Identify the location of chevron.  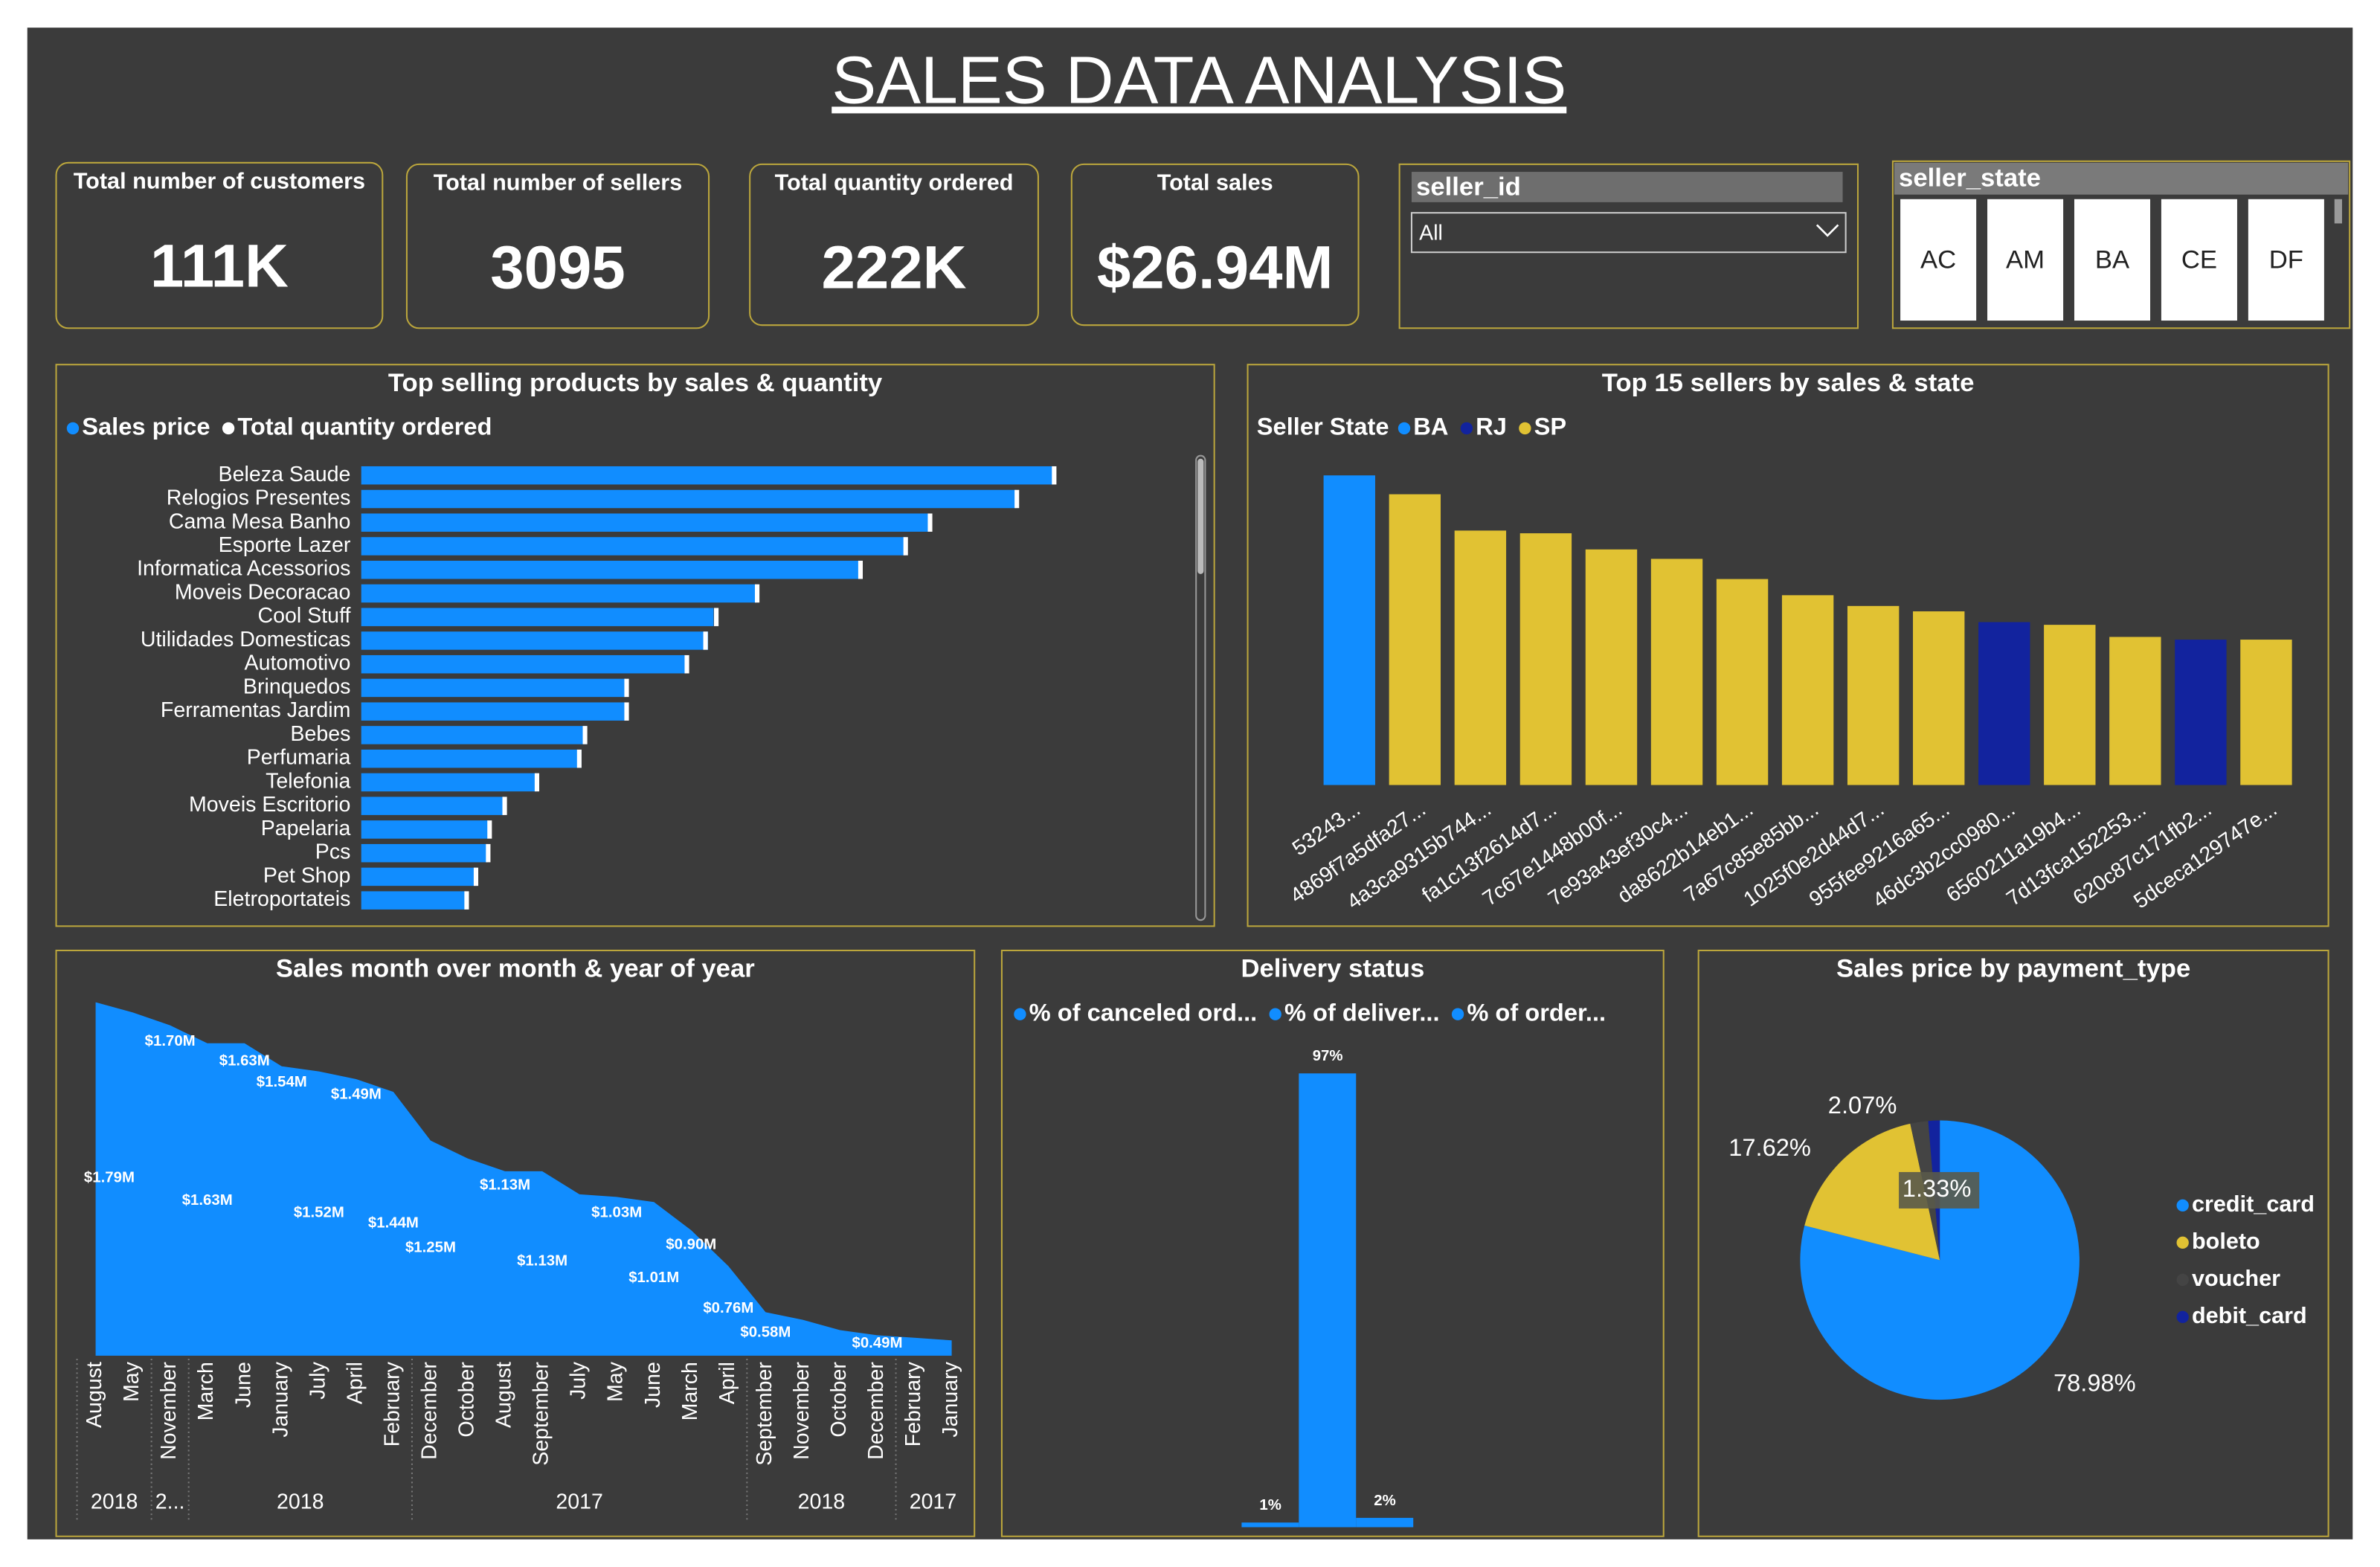
(1827, 230).